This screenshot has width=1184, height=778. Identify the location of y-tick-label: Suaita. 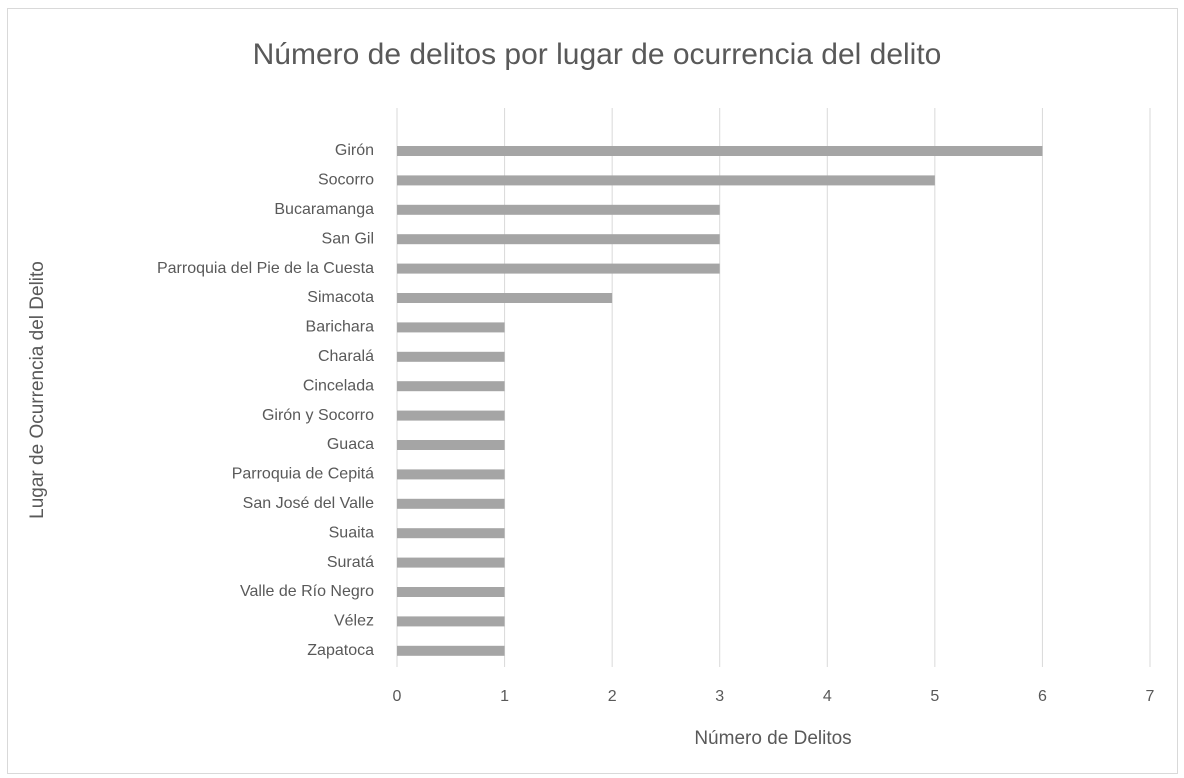
(351, 532).